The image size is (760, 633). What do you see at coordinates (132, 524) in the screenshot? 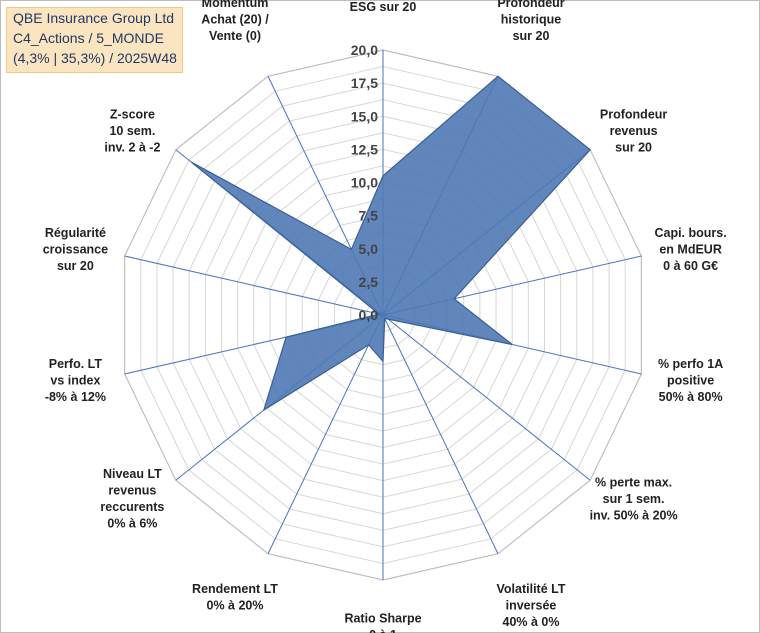
I see `axis-label-line: 0% à 6%` at bounding box center [132, 524].